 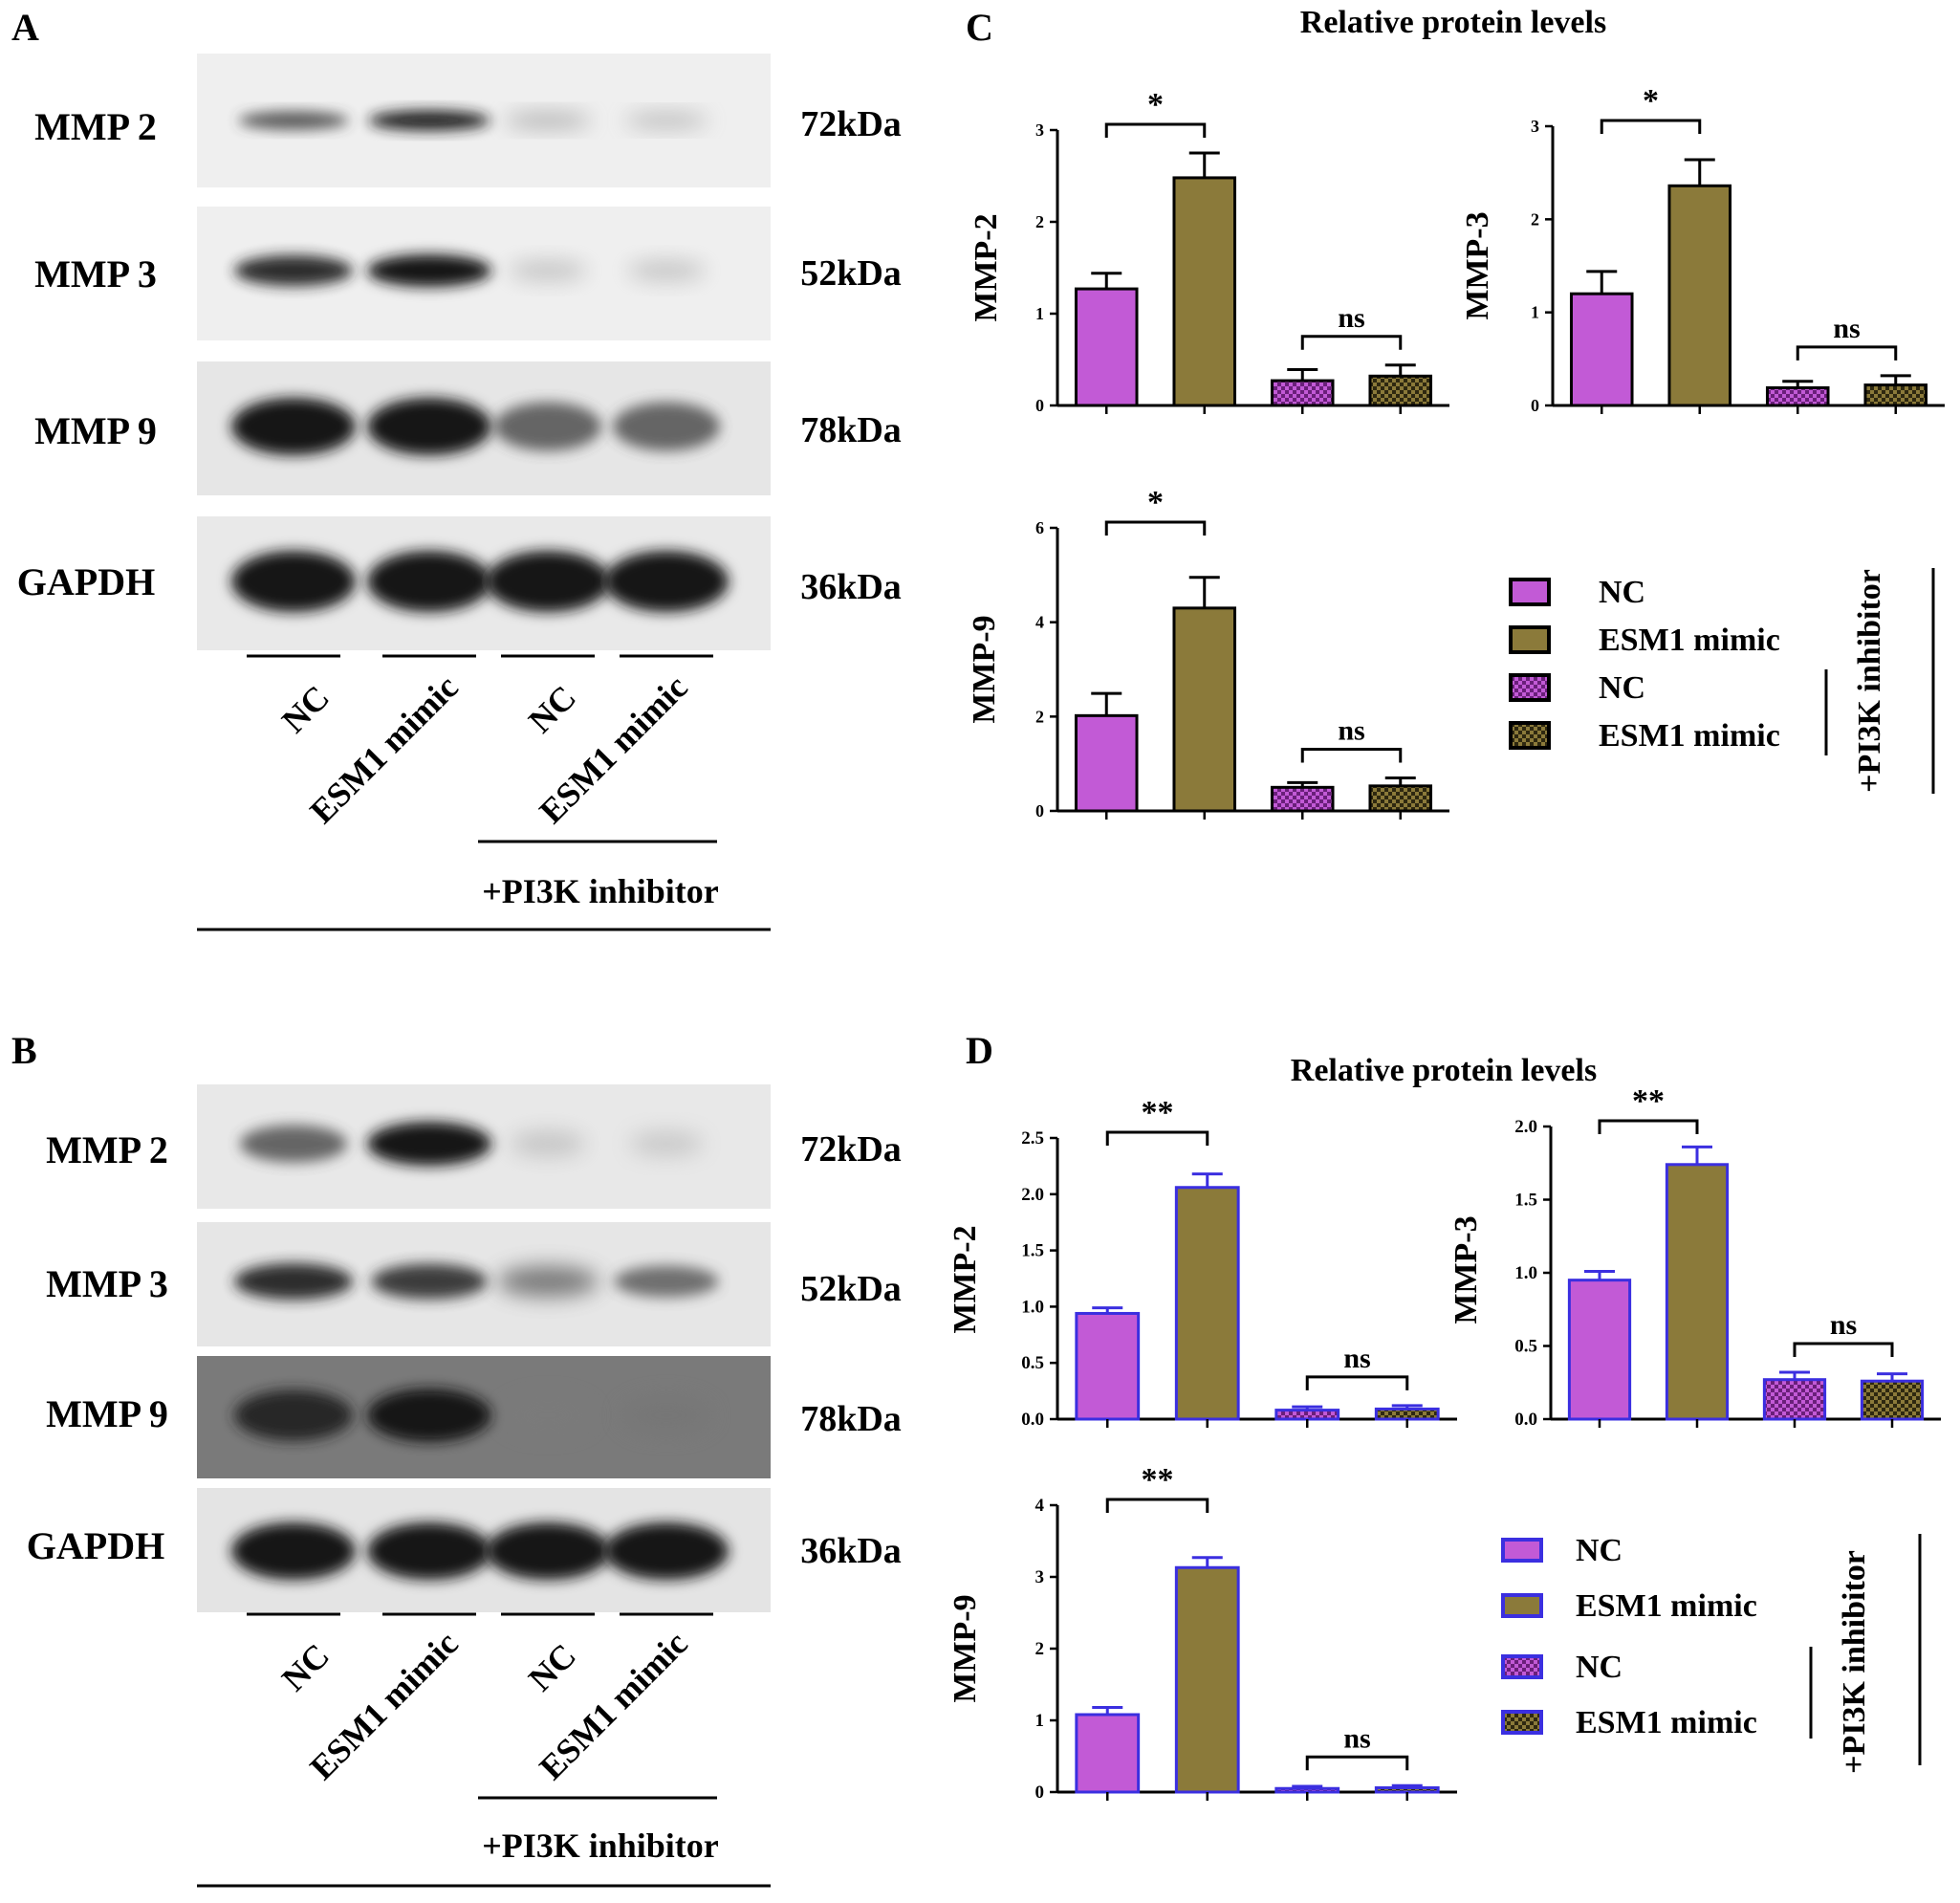 I want to click on y-tick-label: 6, so click(x=1039, y=527).